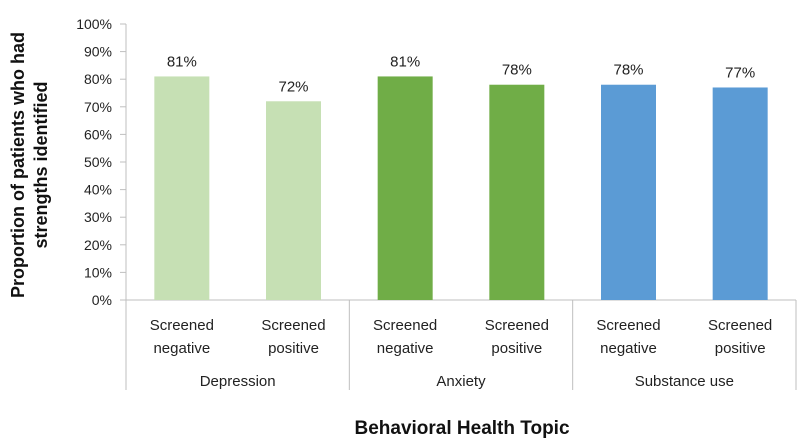  What do you see at coordinates (461, 428) in the screenshot?
I see `x-axis-title: Behavioral Health Topic` at bounding box center [461, 428].